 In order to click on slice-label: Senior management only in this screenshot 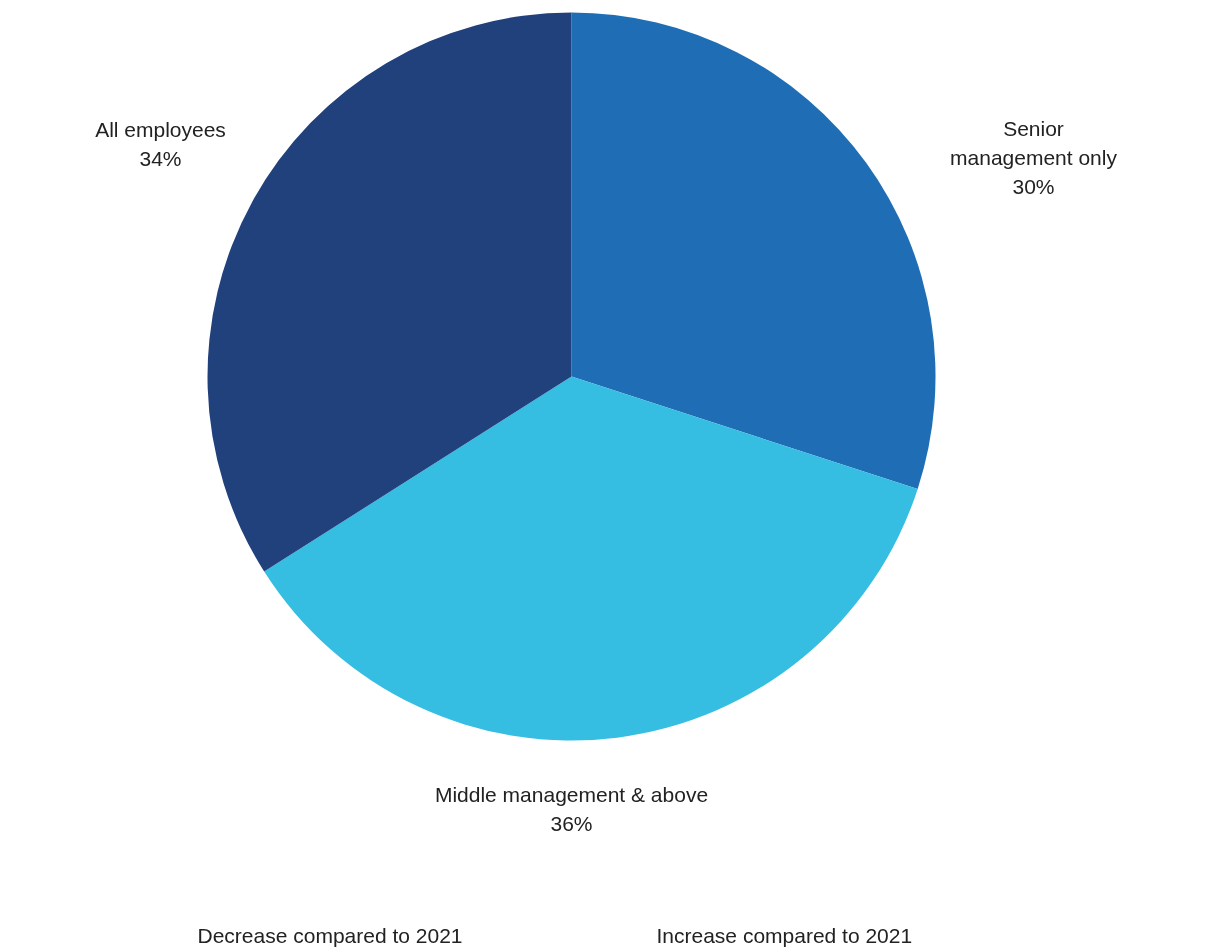, I will do `click(1034, 143)`.